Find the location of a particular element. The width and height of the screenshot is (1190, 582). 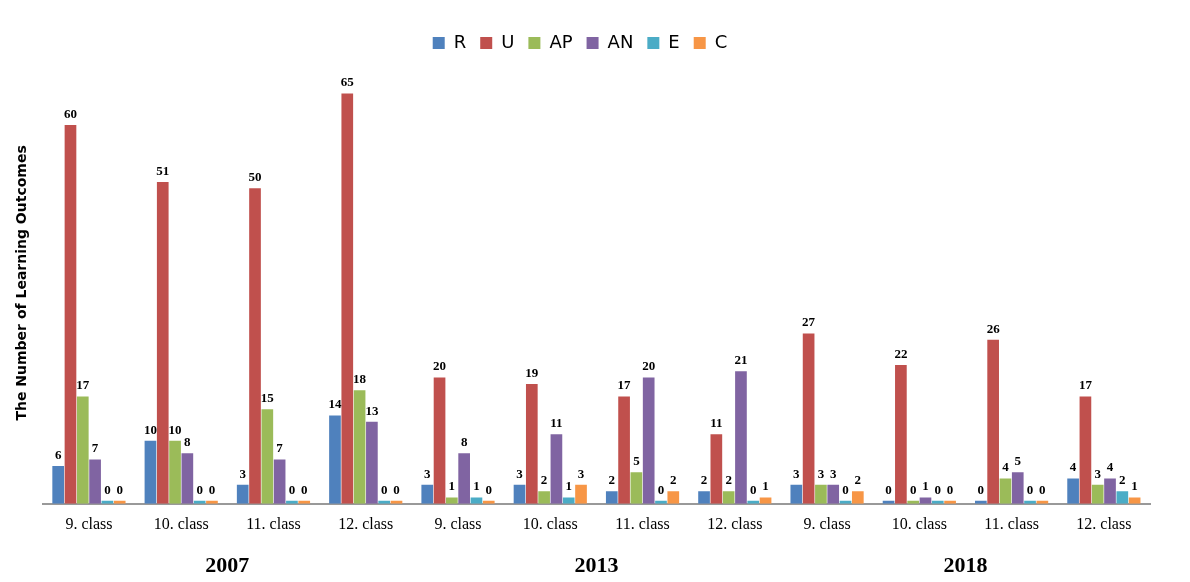

data-label: 5 is located at coordinates (637, 461).